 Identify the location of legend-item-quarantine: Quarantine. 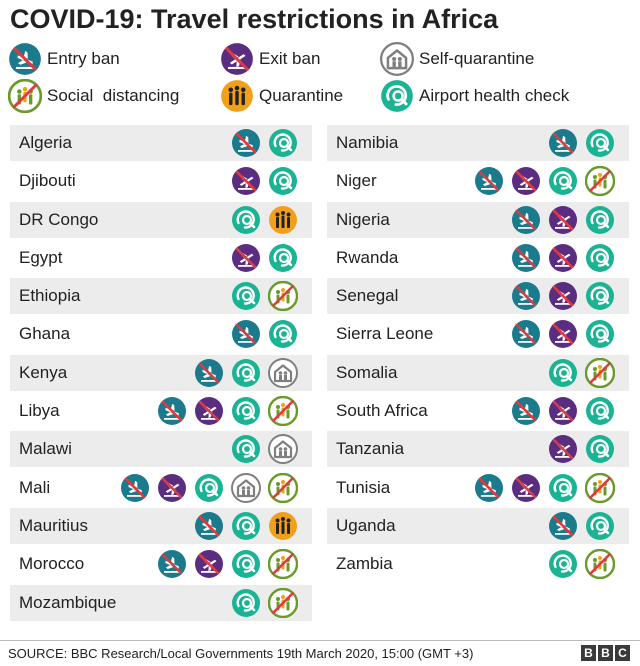
(281, 96).